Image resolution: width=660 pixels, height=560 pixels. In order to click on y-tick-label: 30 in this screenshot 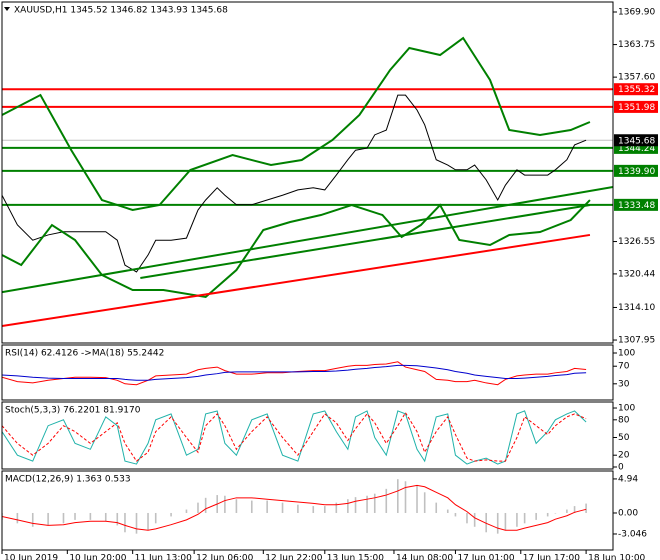, I will do `click(624, 384)`.